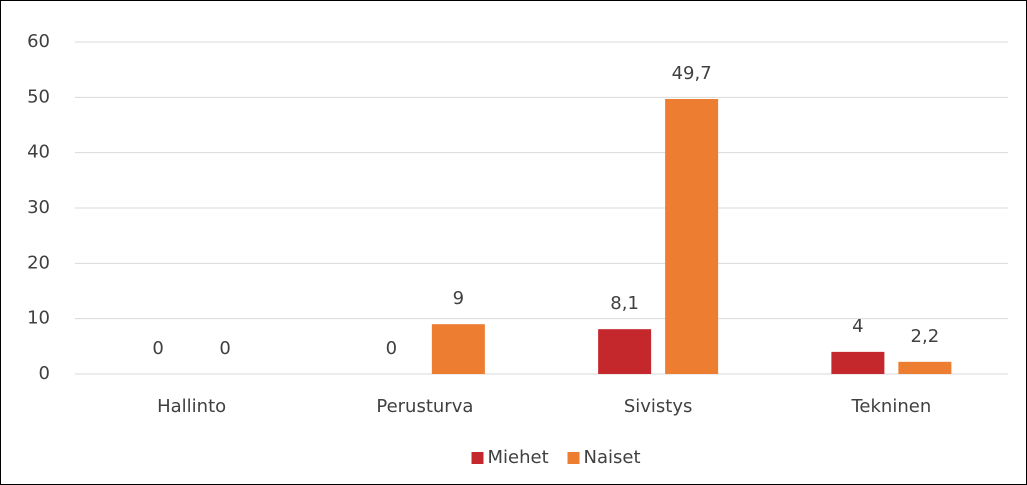  Describe the element at coordinates (38, 262) in the screenshot. I see `y-tick-label: 20` at that location.